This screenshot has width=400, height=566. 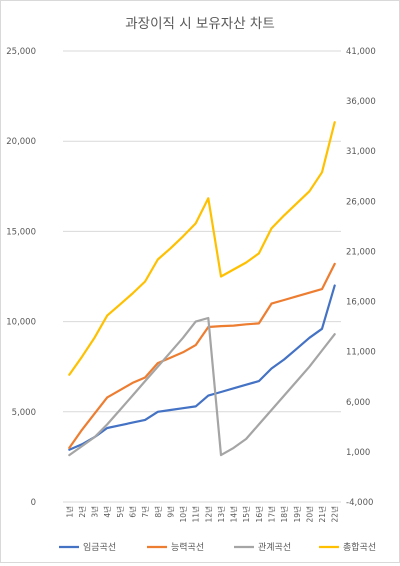 I want to click on x-tick-label: 3년, so click(x=95, y=512).